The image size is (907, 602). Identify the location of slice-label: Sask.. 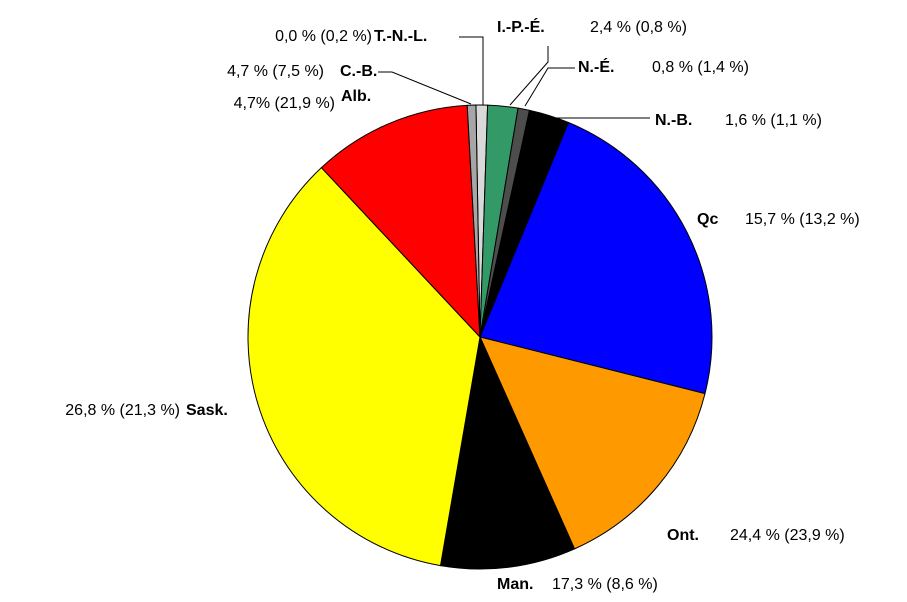
(207, 410).